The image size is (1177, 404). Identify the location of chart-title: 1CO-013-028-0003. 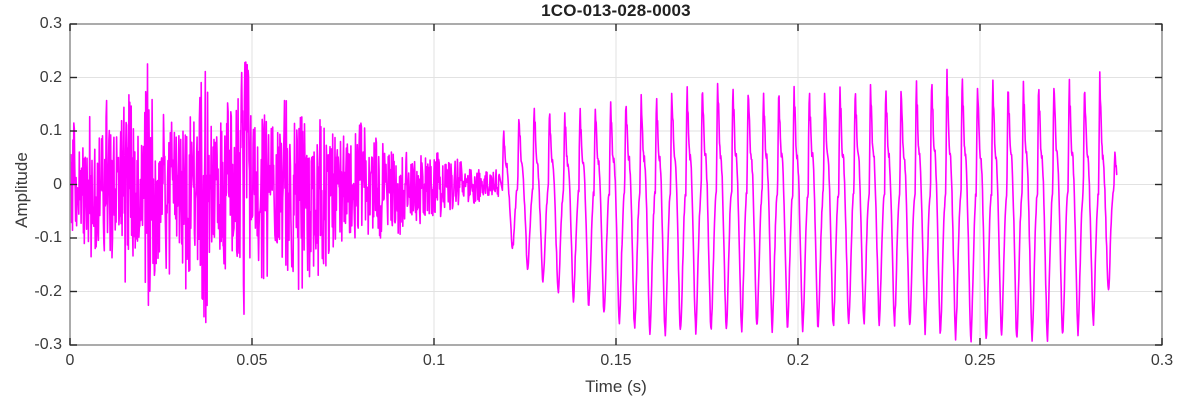
(616, 10).